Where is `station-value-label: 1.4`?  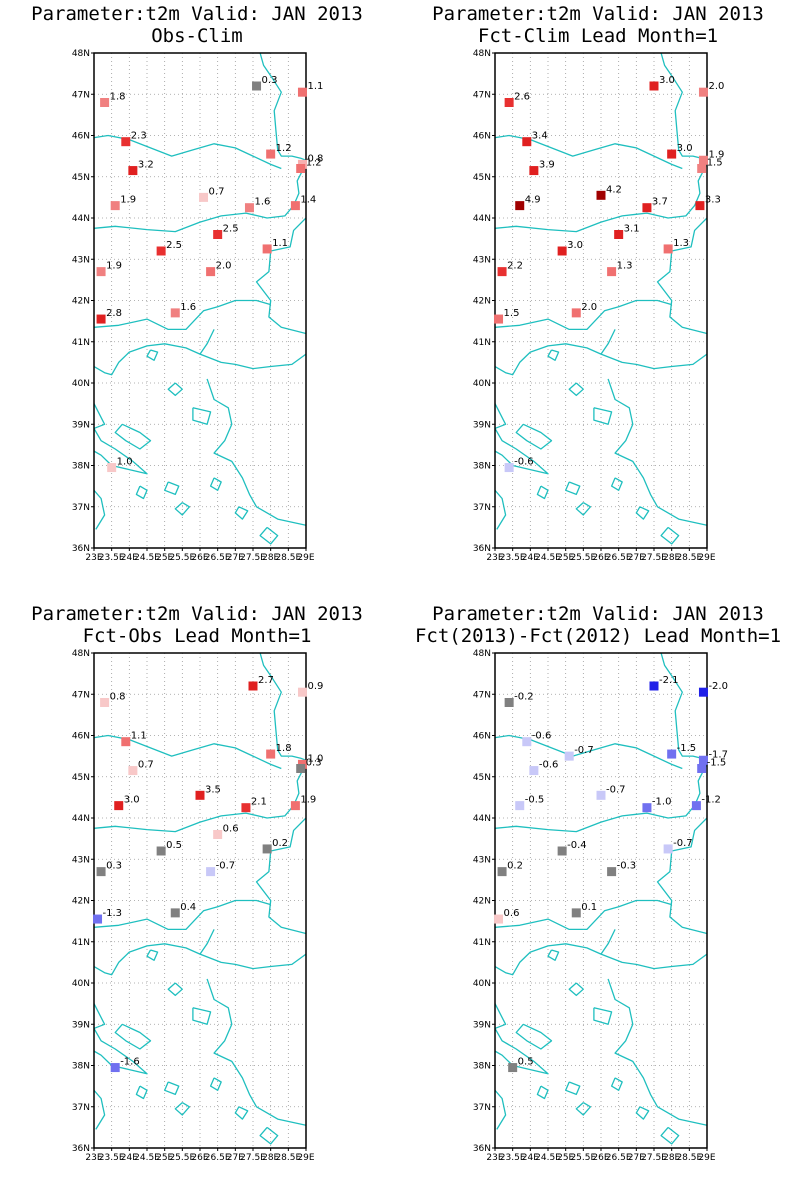 station-value-label: 1.4 is located at coordinates (308, 200).